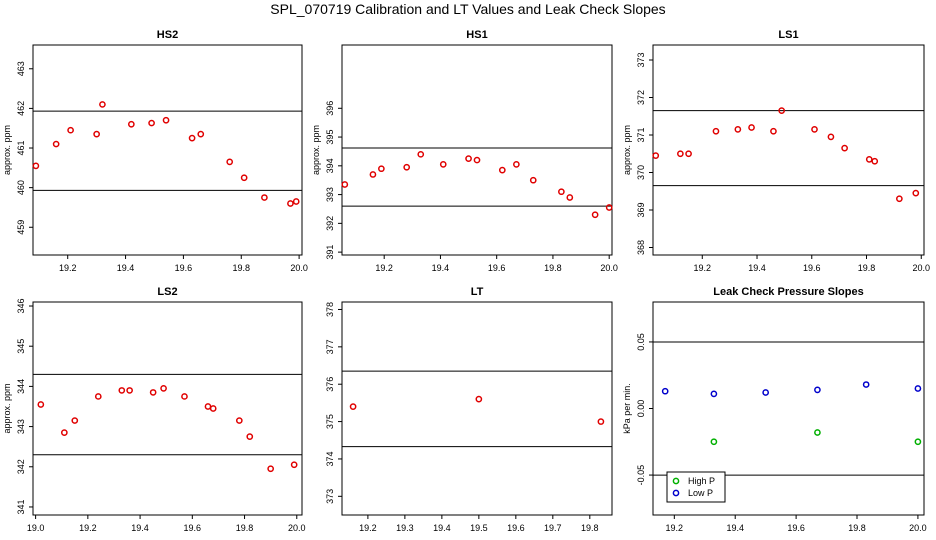 Image resolution: width=936 pixels, height=540 pixels. I want to click on y-tick-label: 371, so click(641, 134).